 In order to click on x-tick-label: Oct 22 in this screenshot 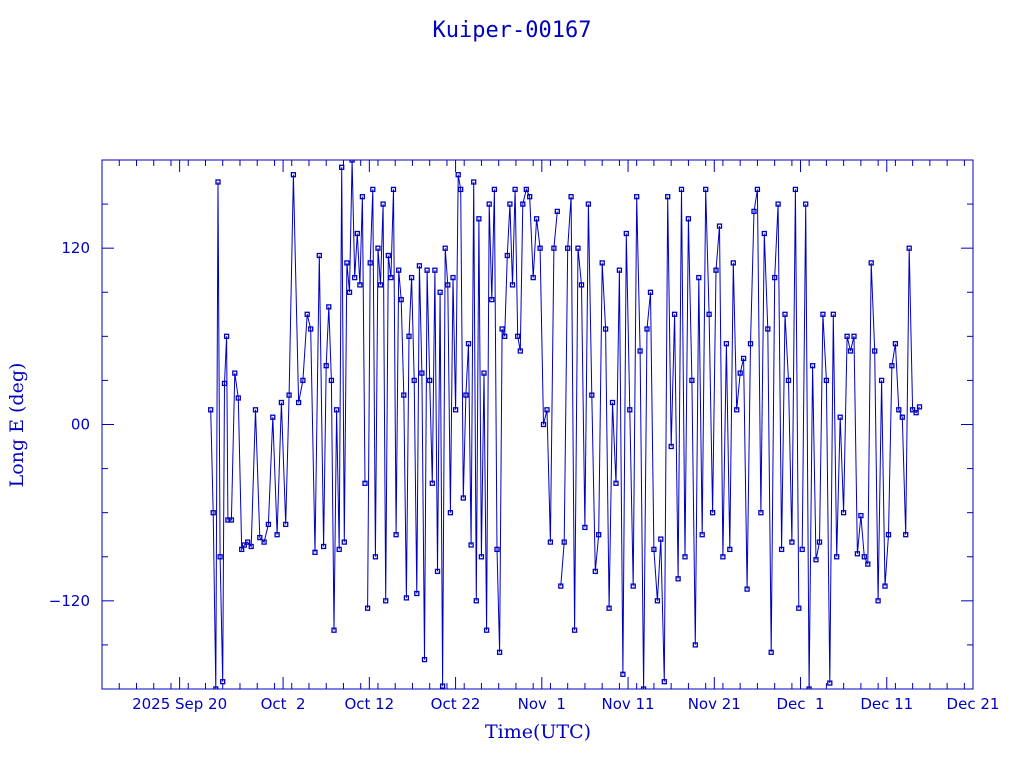, I will do `click(456, 704)`.